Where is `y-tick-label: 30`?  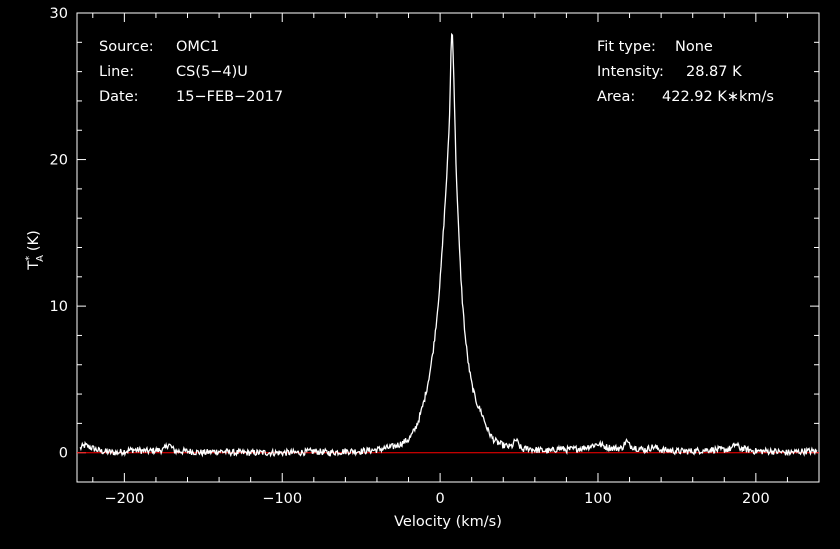 y-tick-label: 30 is located at coordinates (59, 14).